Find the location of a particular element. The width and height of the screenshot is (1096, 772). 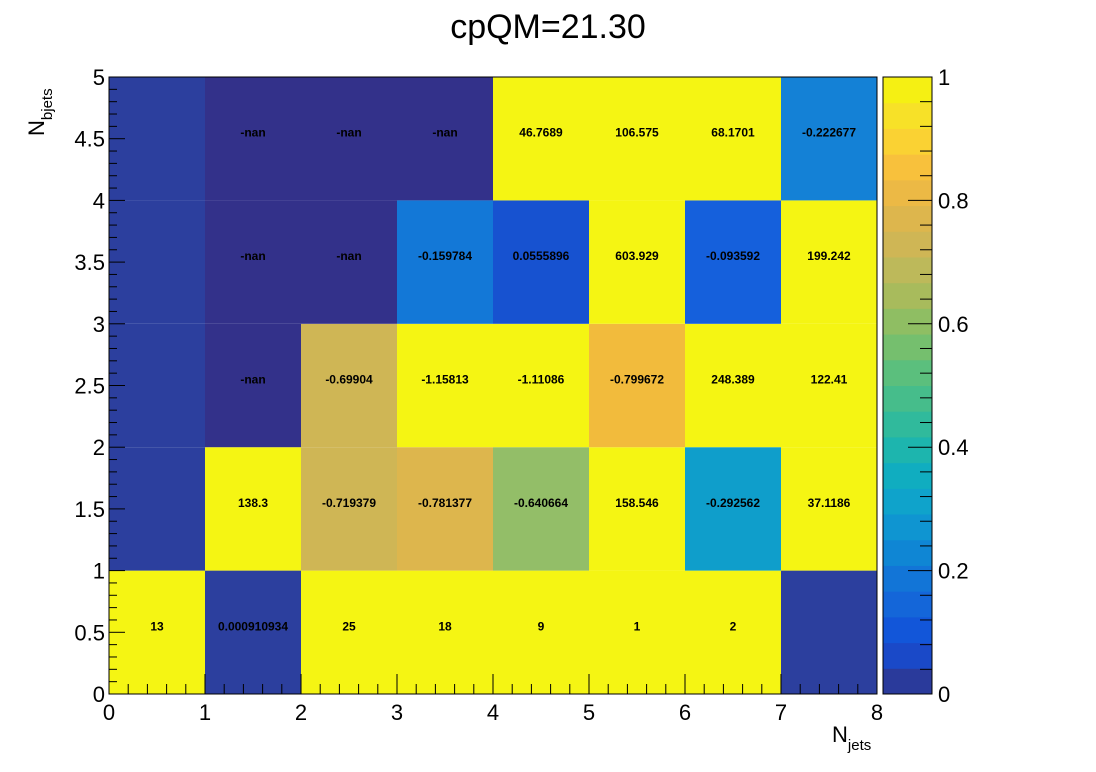

y-tick-label: 0.5 is located at coordinates (89, 632).